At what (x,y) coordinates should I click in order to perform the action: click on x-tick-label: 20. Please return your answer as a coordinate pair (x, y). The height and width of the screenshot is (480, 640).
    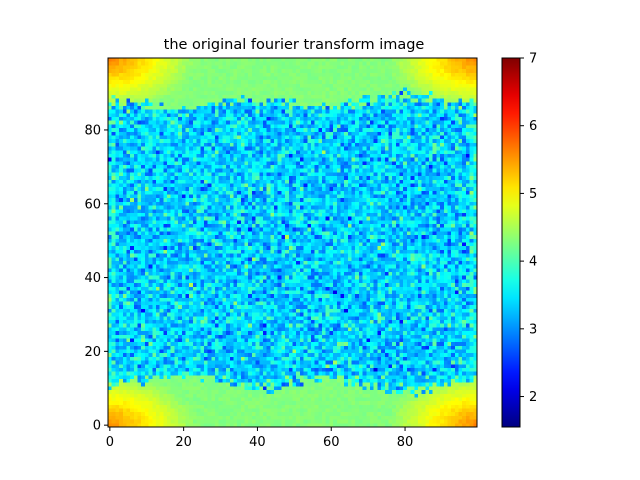
    Looking at the image, I should click on (183, 442).